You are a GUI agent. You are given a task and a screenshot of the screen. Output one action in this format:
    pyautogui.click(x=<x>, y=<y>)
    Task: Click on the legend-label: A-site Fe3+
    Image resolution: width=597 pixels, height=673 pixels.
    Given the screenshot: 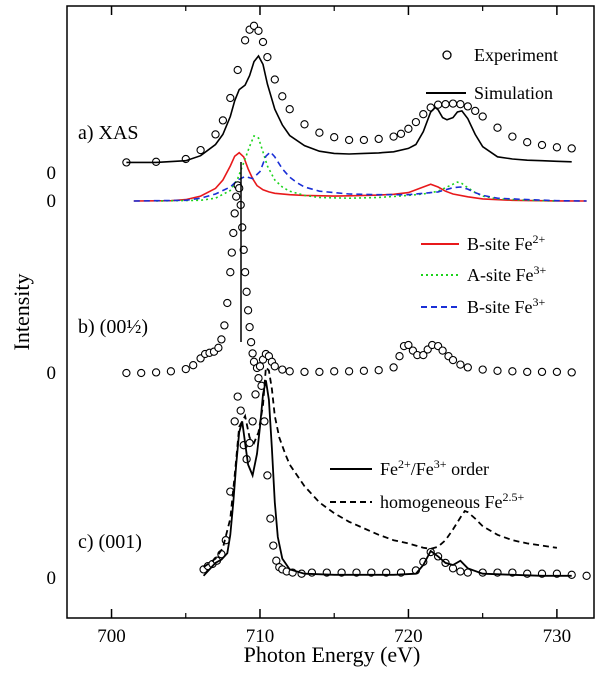 What is the action you would take?
    pyautogui.click(x=507, y=274)
    